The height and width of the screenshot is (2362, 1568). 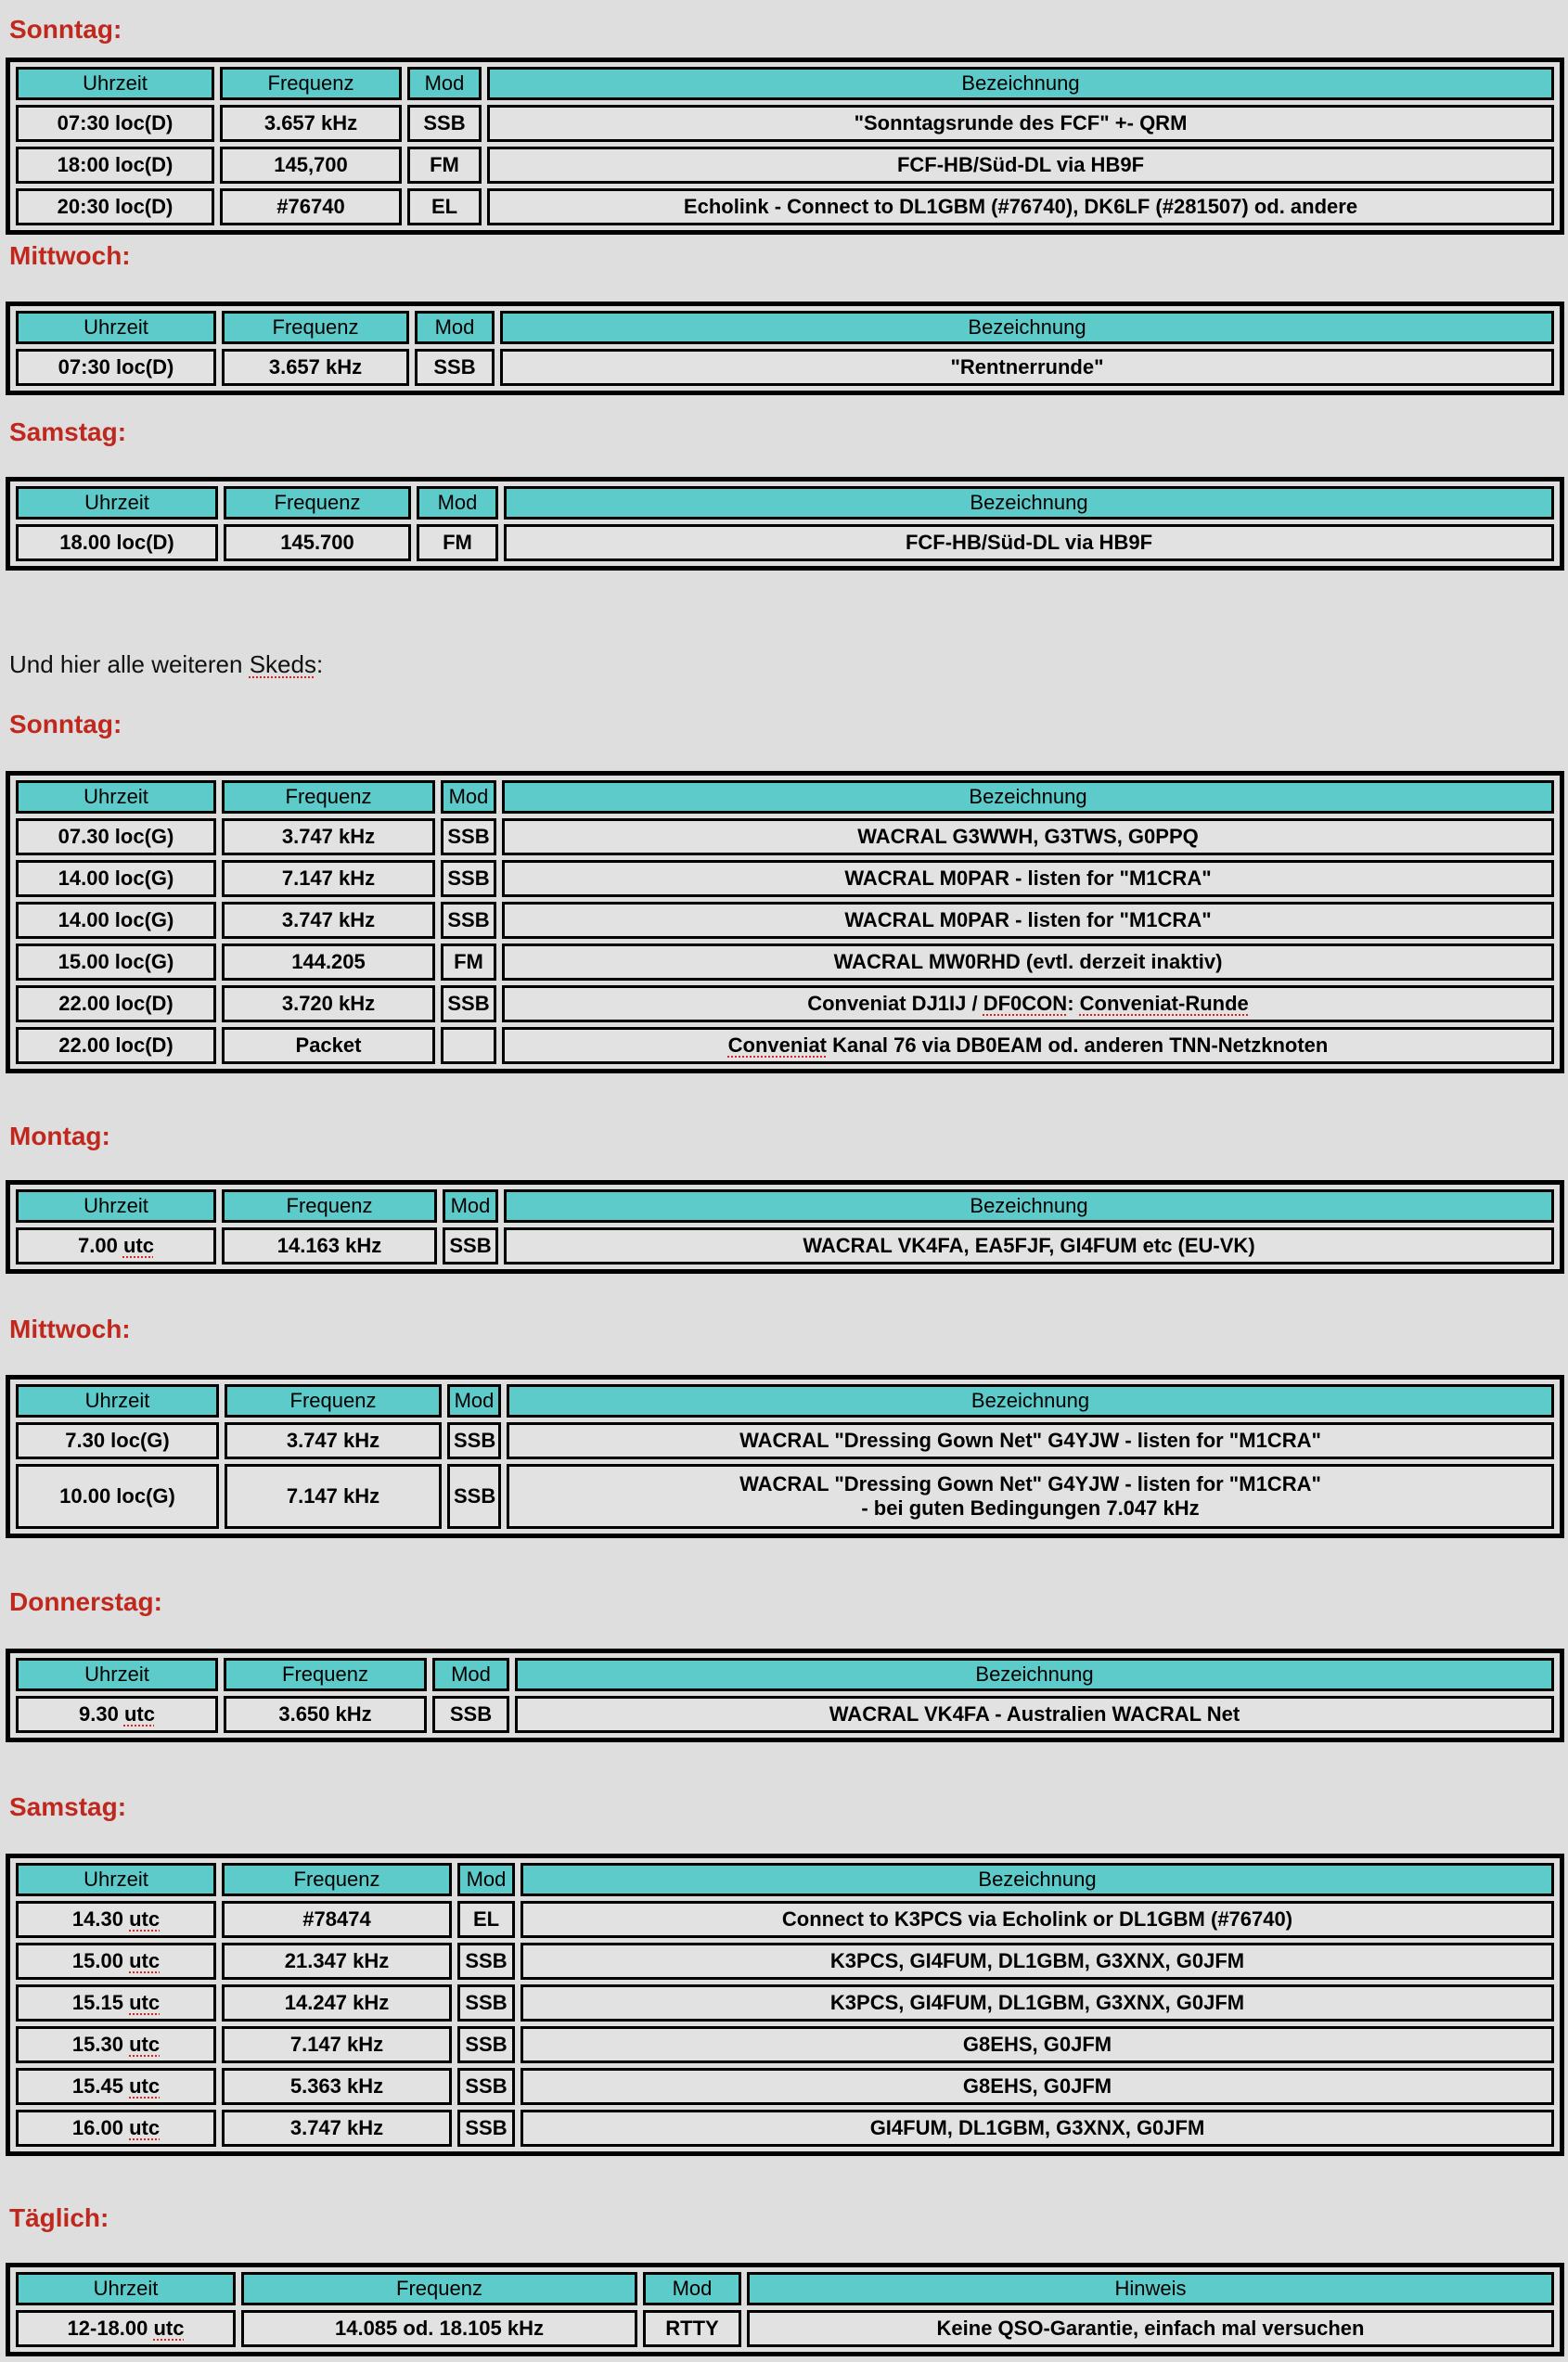 What do you see at coordinates (116, 1961) in the screenshot?
I see `time-cell: 15.00 utc` at bounding box center [116, 1961].